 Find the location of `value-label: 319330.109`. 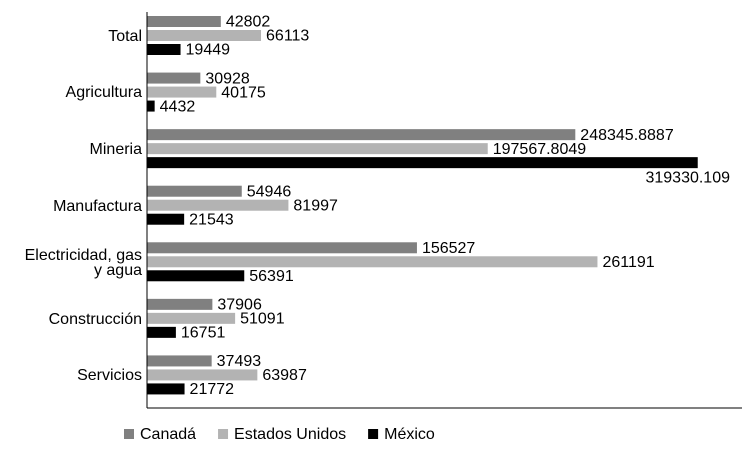

value-label: 319330.109 is located at coordinates (687, 177).